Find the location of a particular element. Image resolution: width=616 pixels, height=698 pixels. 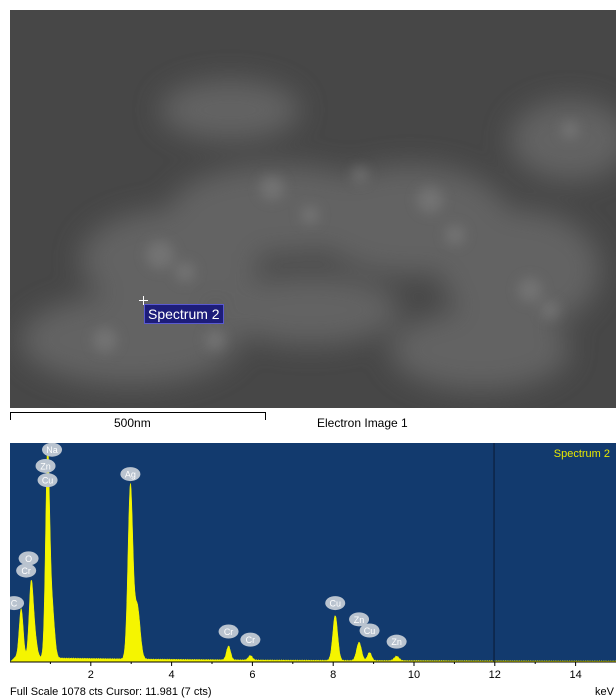

peak-label-text: O is located at coordinates (28, 559).